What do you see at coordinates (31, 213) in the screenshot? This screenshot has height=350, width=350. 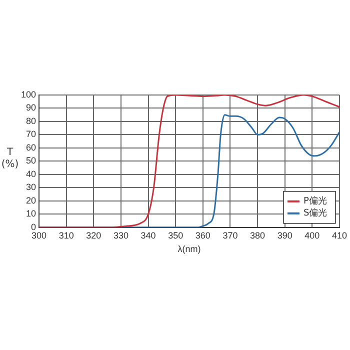 I see `y-tick-label: 10` at bounding box center [31, 213].